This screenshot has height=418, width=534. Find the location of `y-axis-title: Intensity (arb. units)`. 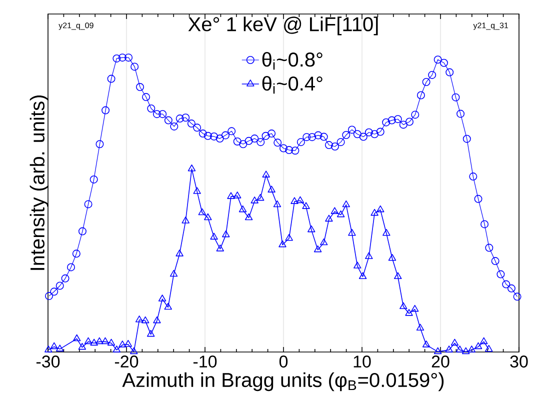

y-axis-title: Intensity (arb. units) is located at coordinates (39, 183).